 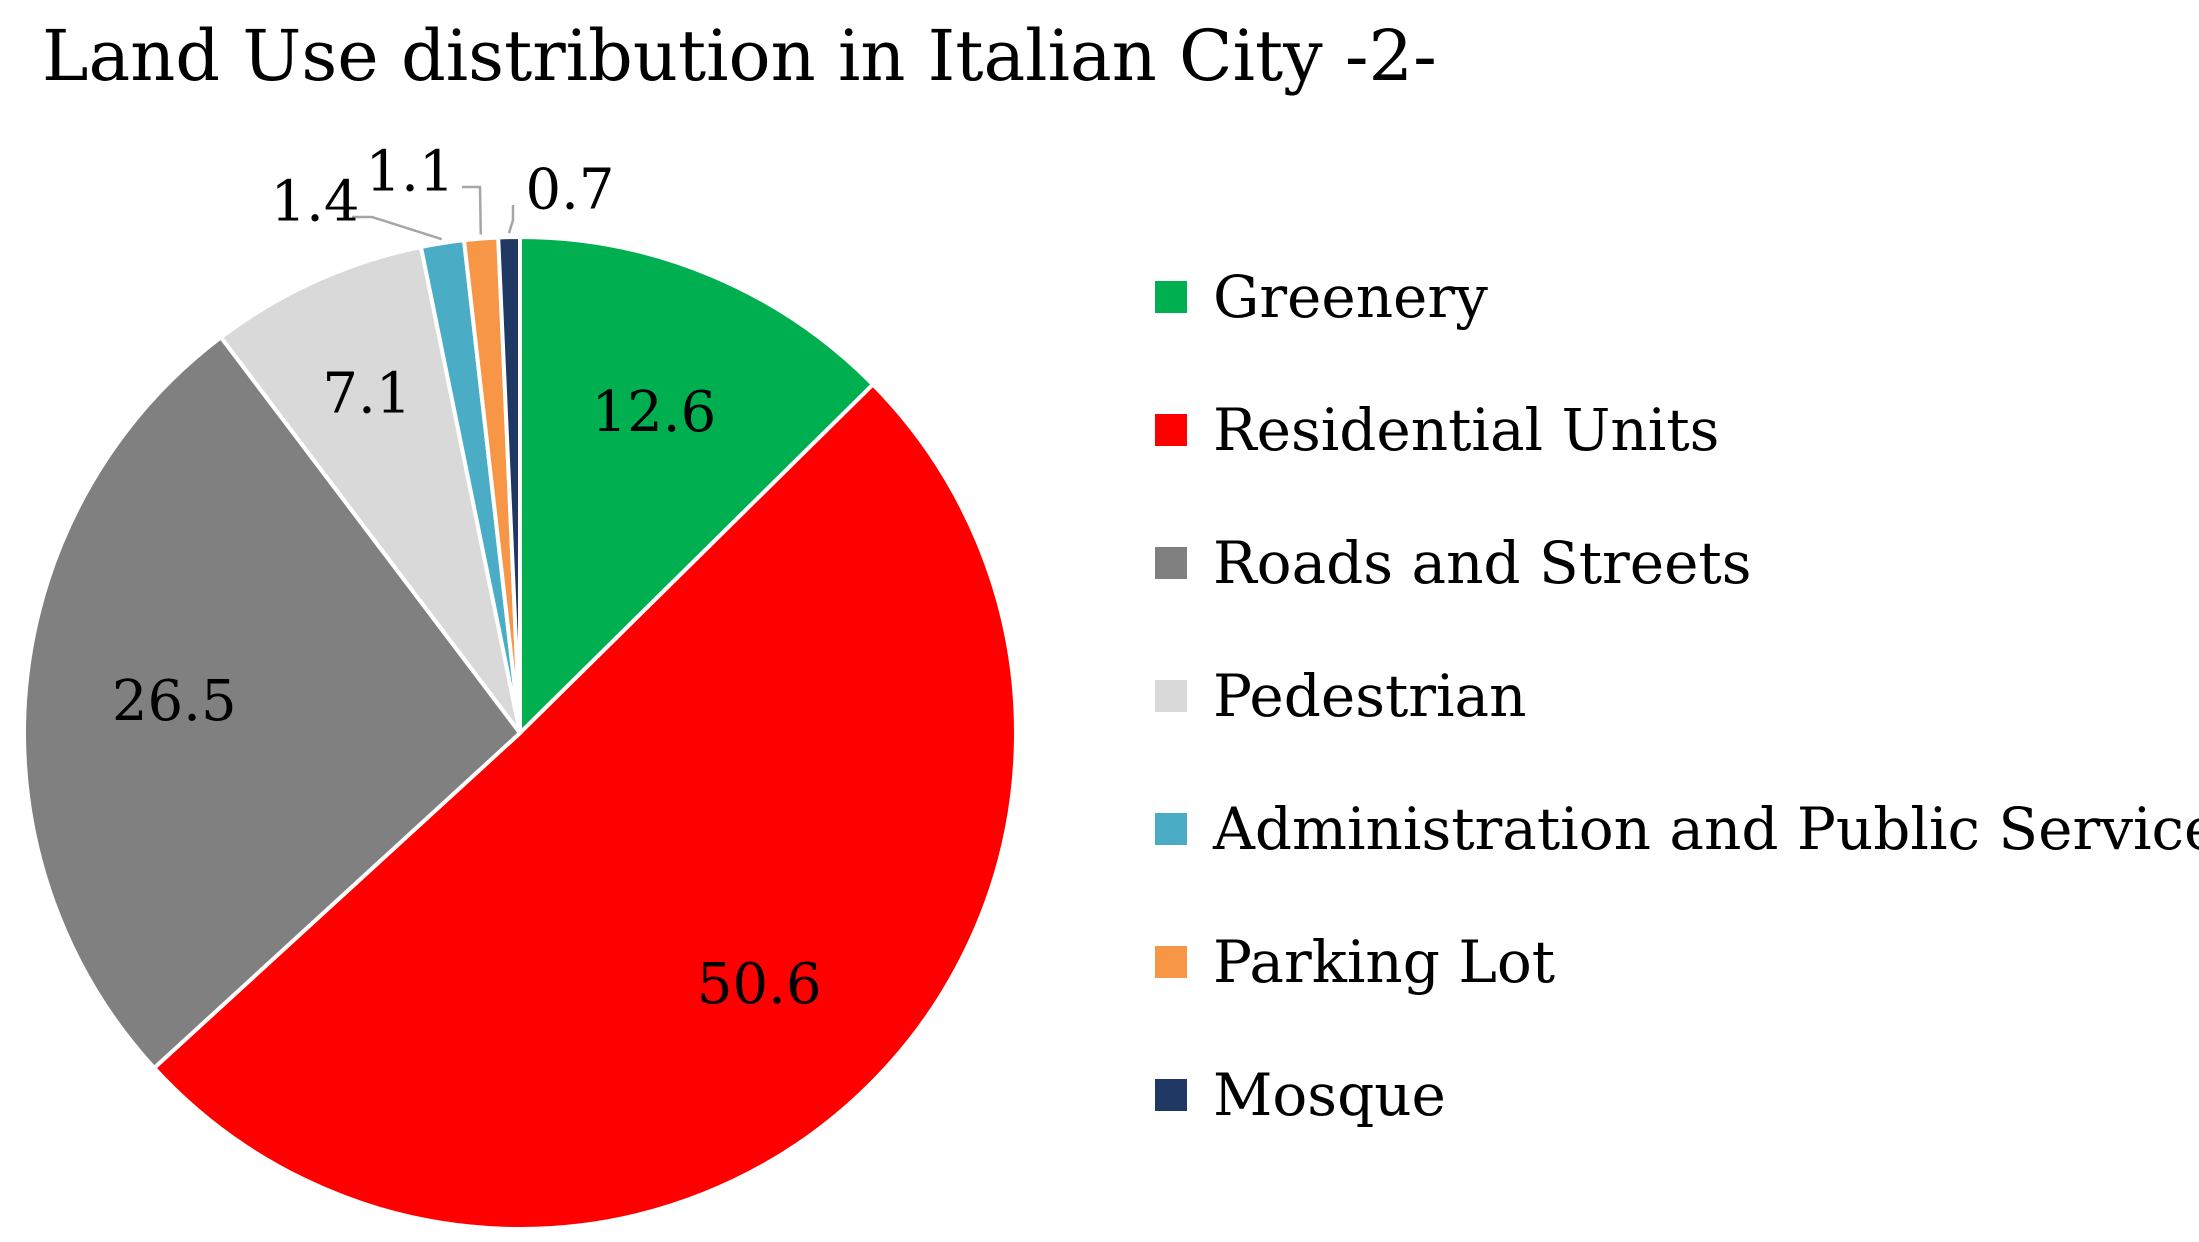 What do you see at coordinates (397, 228) in the screenshot?
I see `leader-line-administration-and-public-services` at bounding box center [397, 228].